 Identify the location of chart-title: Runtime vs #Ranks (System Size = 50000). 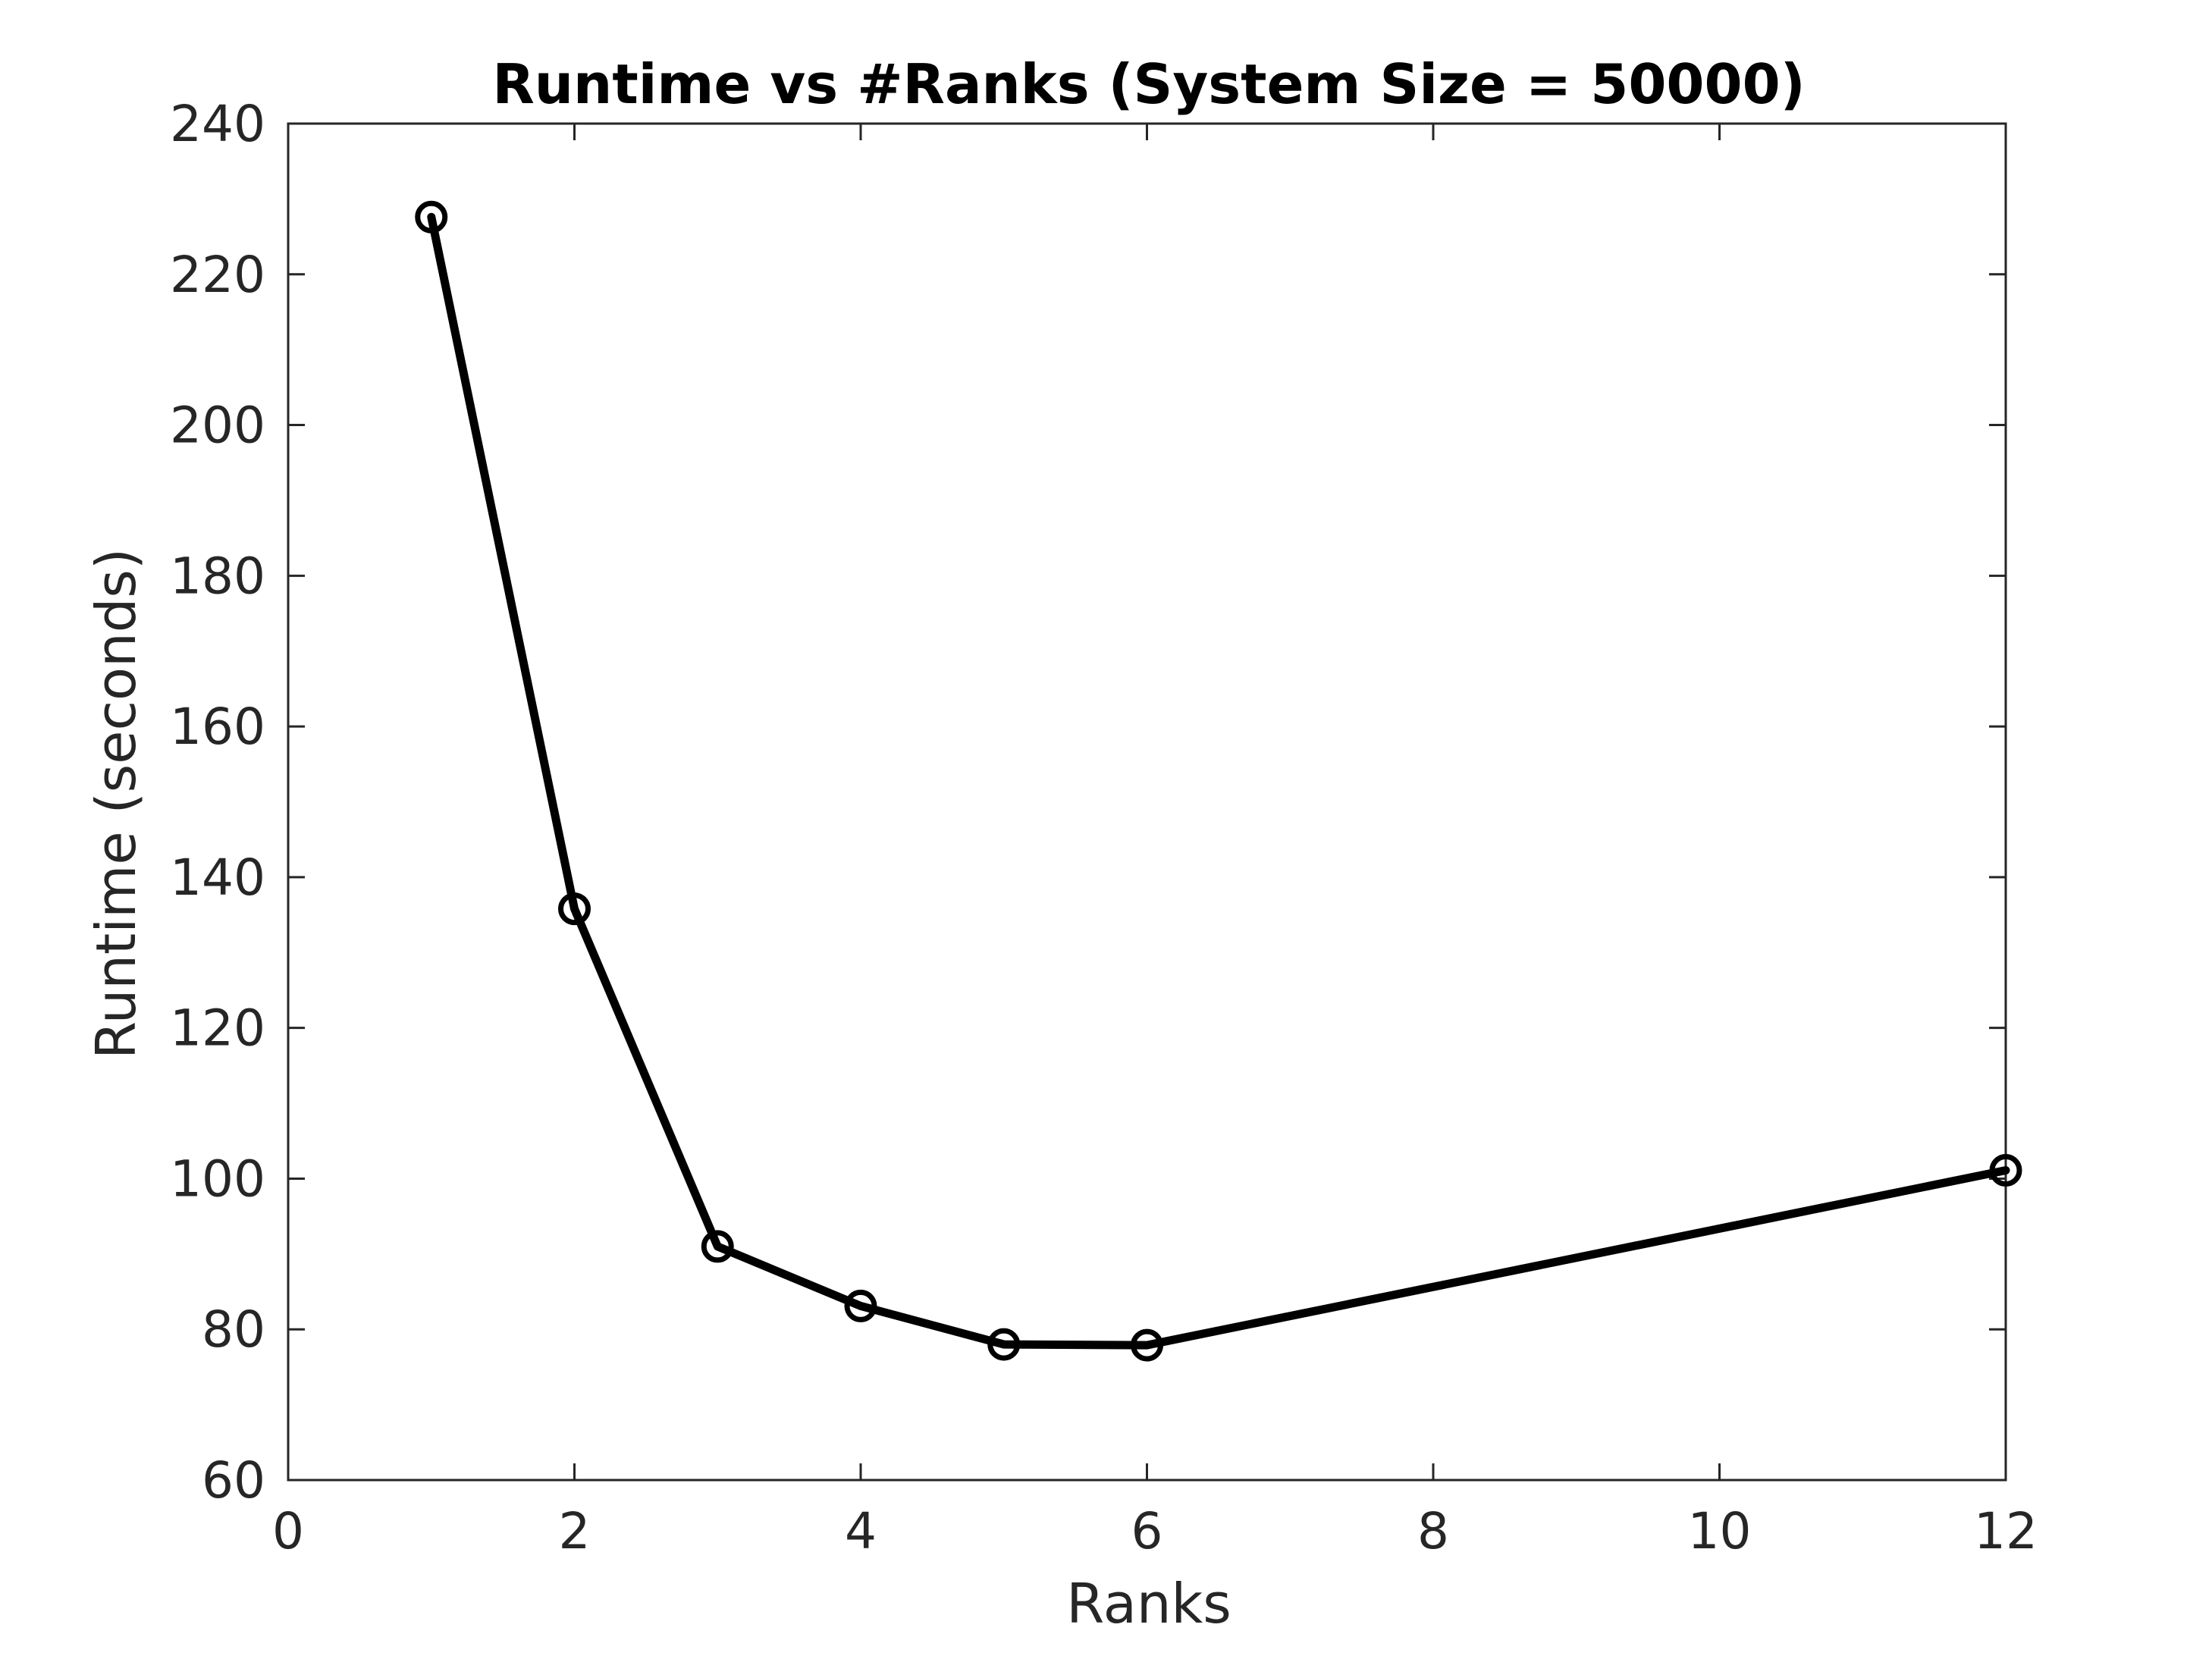
(1148, 84).